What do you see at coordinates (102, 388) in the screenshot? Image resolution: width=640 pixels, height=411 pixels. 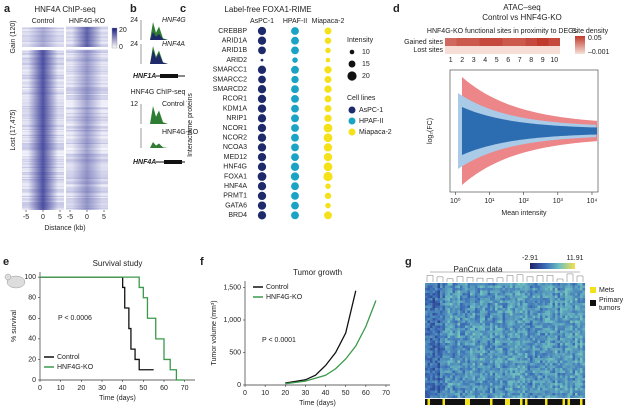 I see `x-tick-label: 30` at bounding box center [102, 388].